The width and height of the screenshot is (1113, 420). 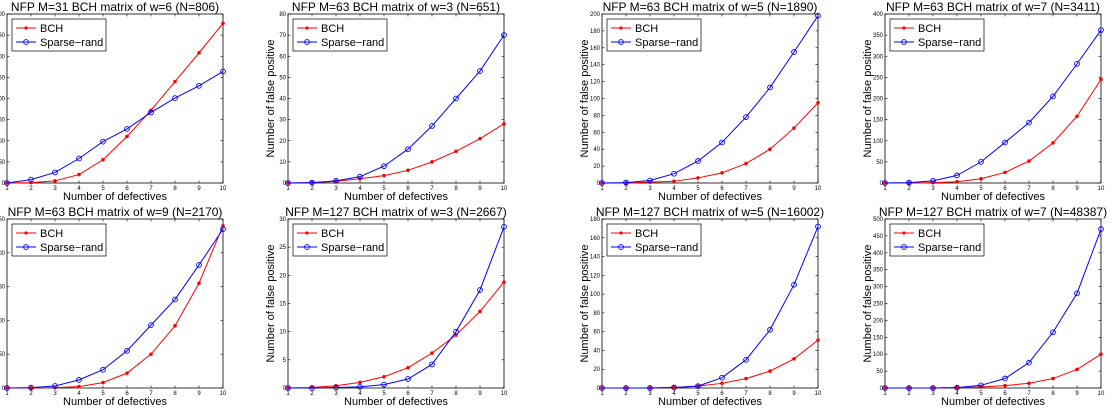 What do you see at coordinates (1029, 189) in the screenshot?
I see `x-tick-label: 7` at bounding box center [1029, 189].